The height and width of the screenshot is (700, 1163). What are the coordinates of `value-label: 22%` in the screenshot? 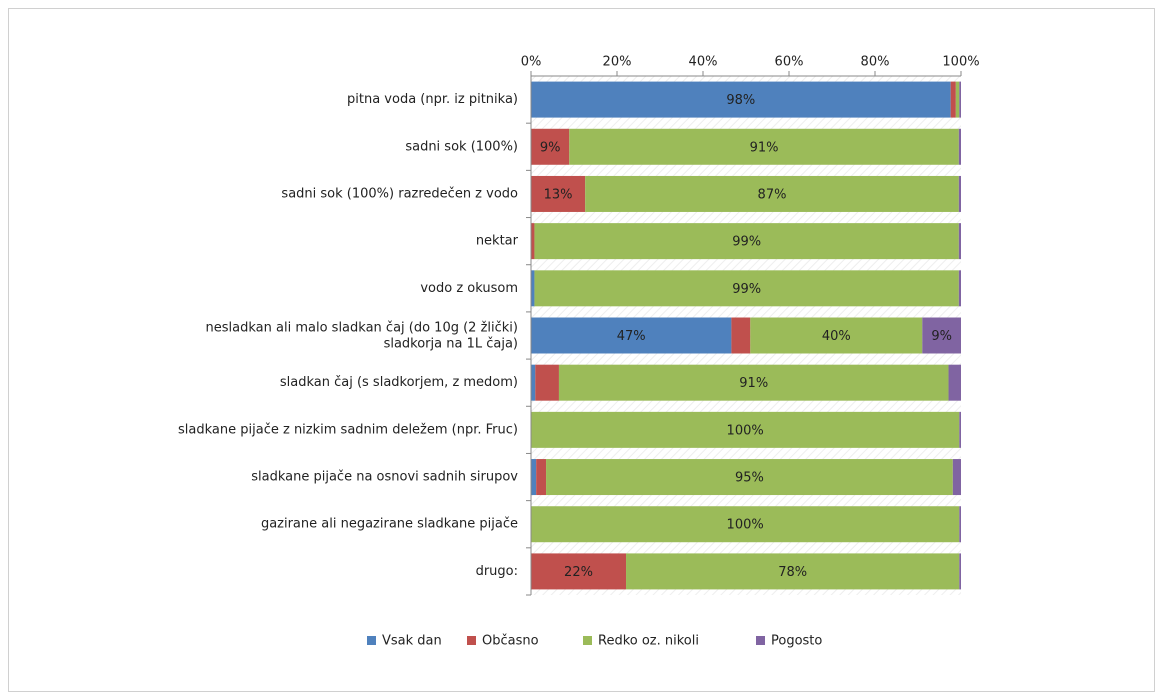 It's located at (578, 572).